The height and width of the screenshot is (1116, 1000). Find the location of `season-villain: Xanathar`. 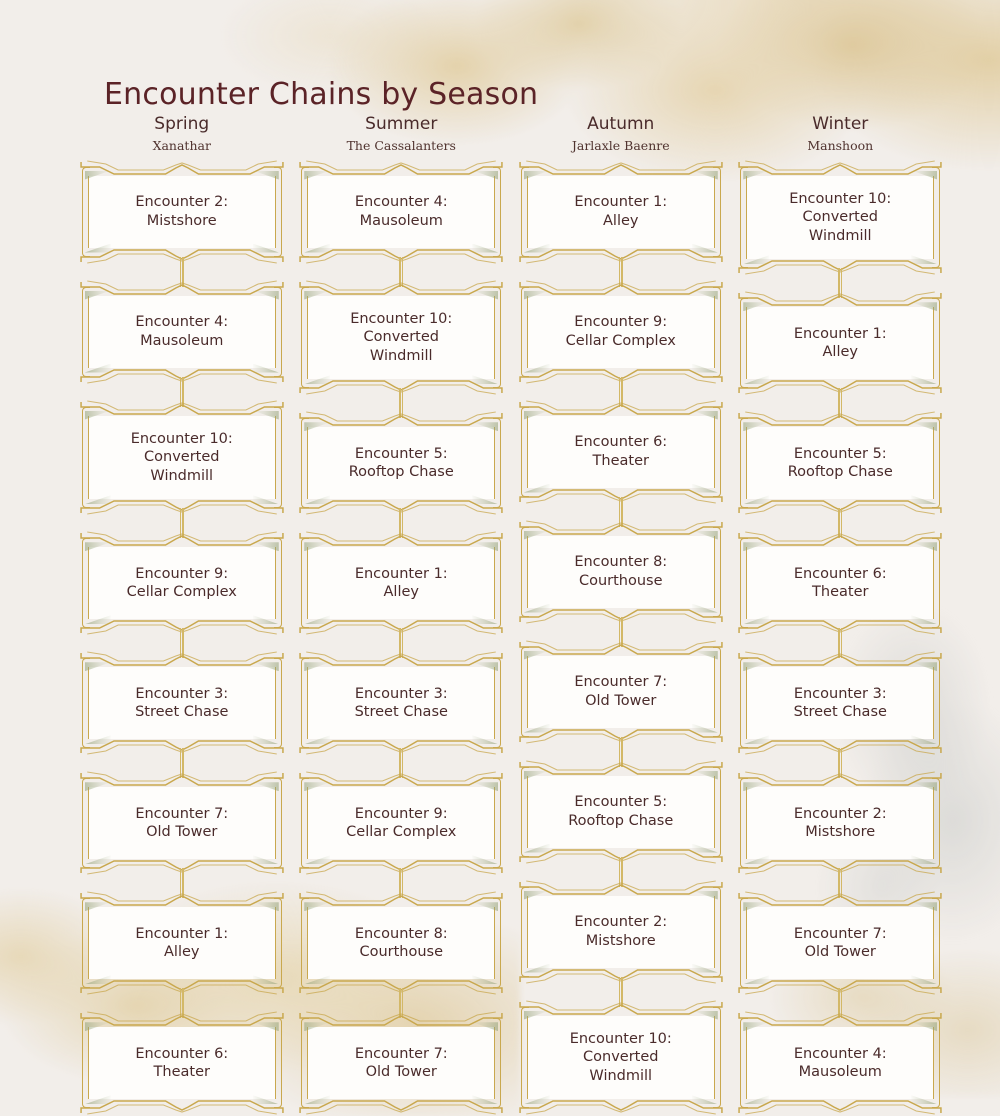

season-villain: Xanathar is located at coordinates (181, 145).